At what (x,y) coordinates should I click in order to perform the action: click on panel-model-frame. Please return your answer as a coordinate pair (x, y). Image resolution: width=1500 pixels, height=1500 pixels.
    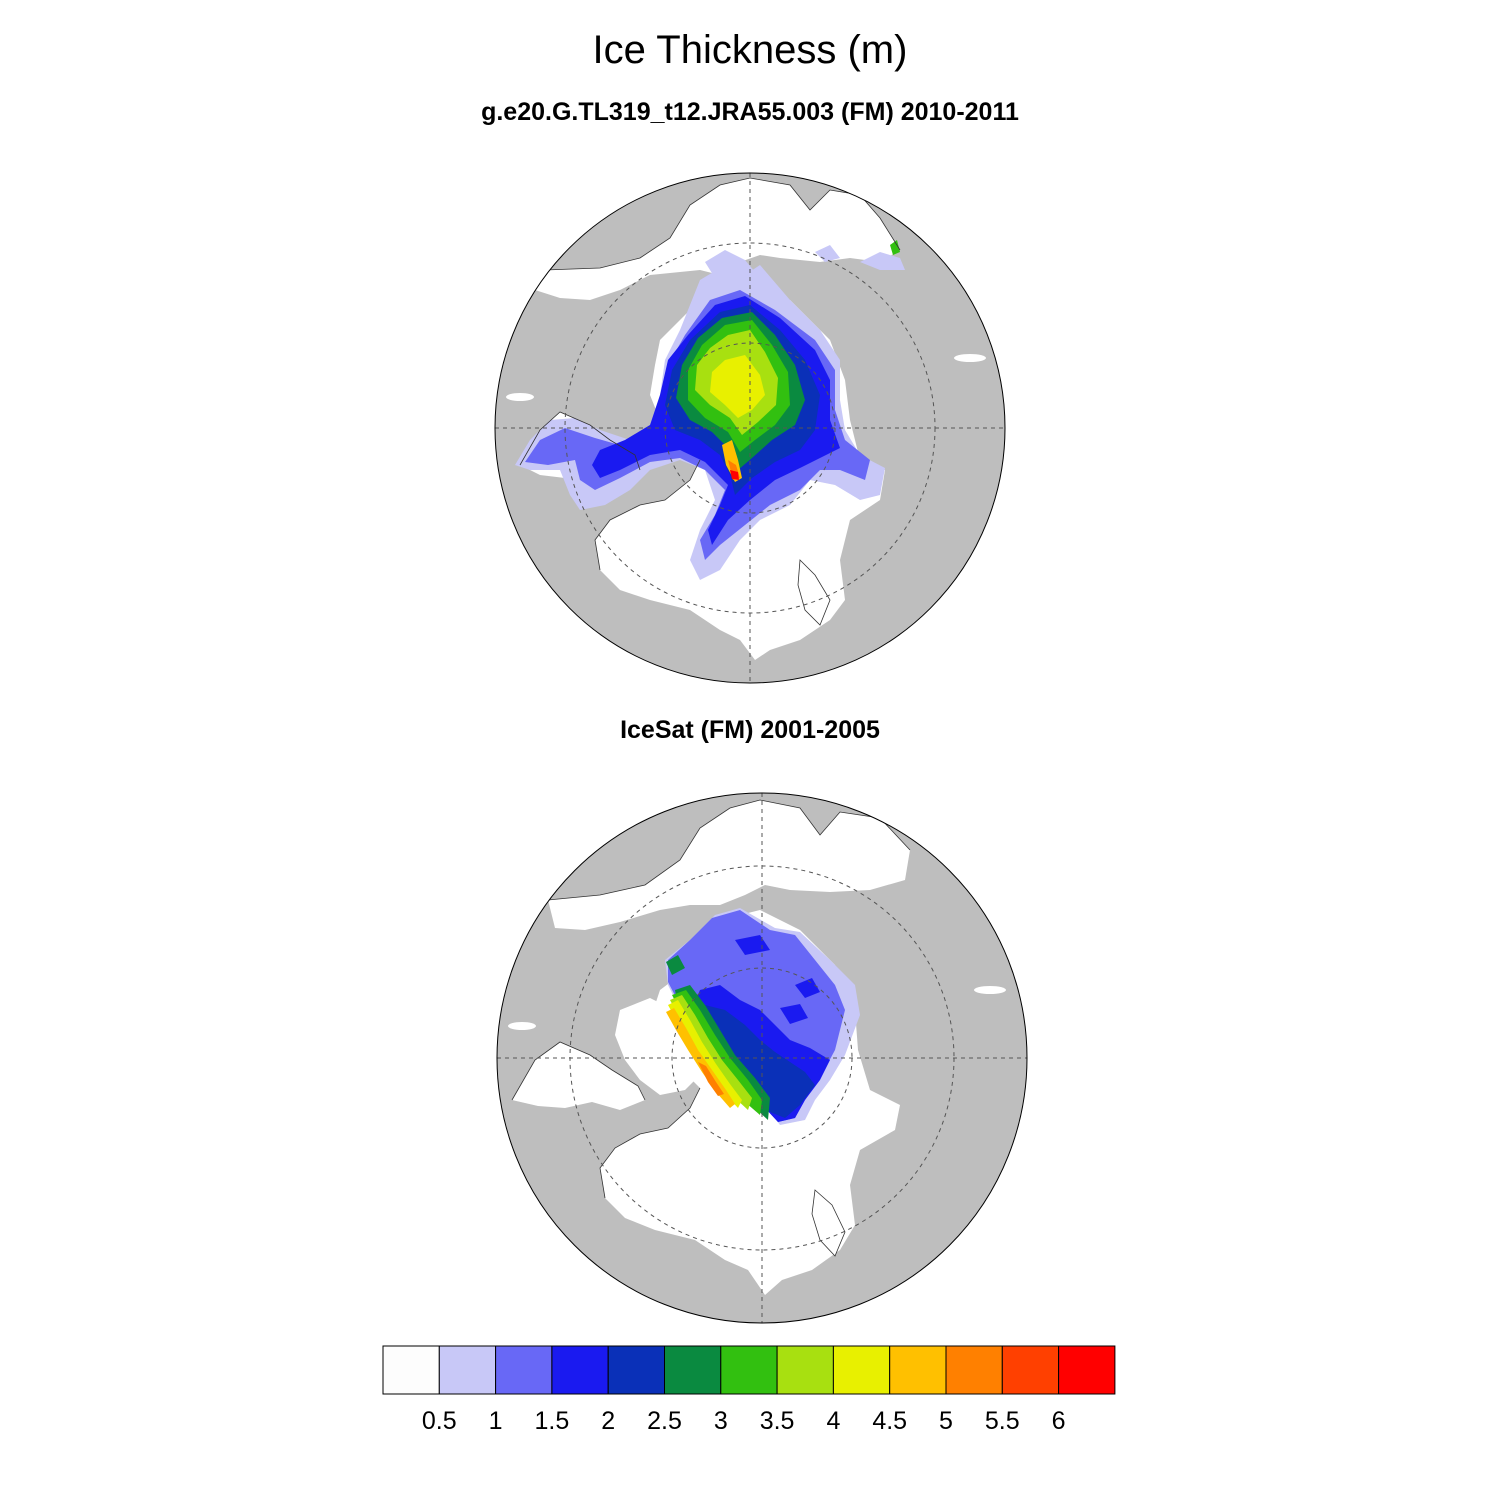
    Looking at the image, I should click on (750, 428).